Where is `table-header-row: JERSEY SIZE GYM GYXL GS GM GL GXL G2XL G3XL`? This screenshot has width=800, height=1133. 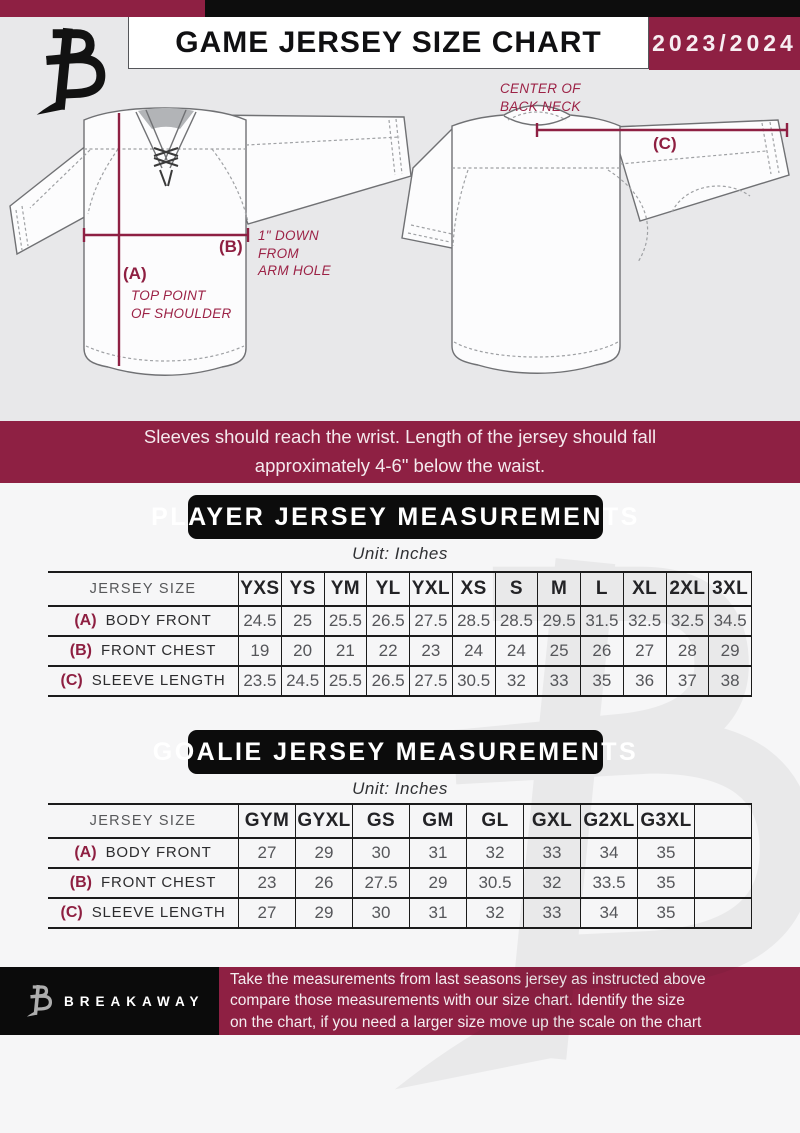 table-header-row: JERSEY SIZE GYM GYXL GS GM GL GXL G2XL G3XL is located at coordinates (400, 821).